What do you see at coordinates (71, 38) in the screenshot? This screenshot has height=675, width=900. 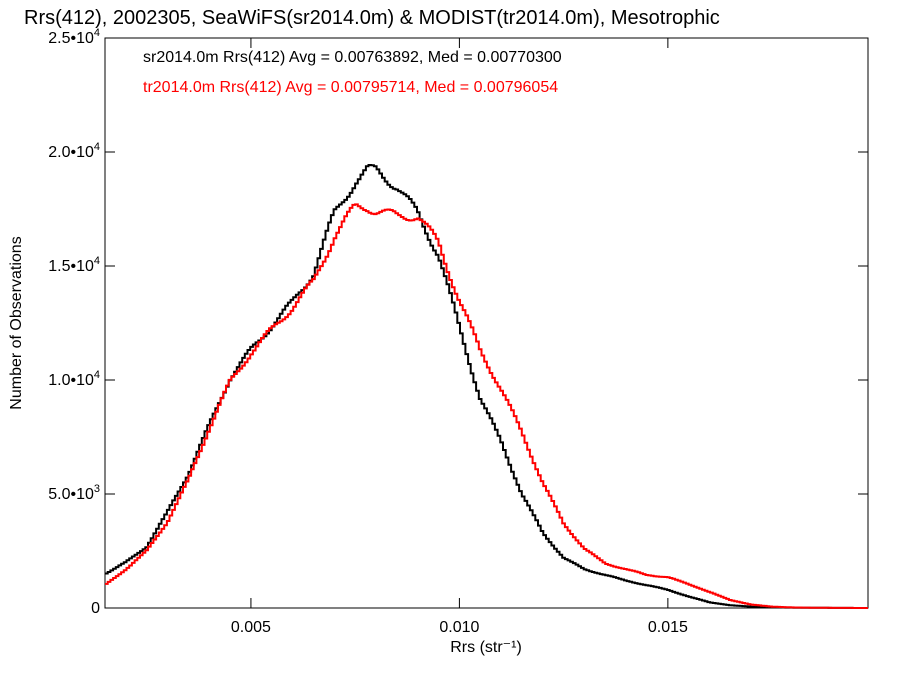 I see `y-tick-mantissa: 2.5•10` at bounding box center [71, 38].